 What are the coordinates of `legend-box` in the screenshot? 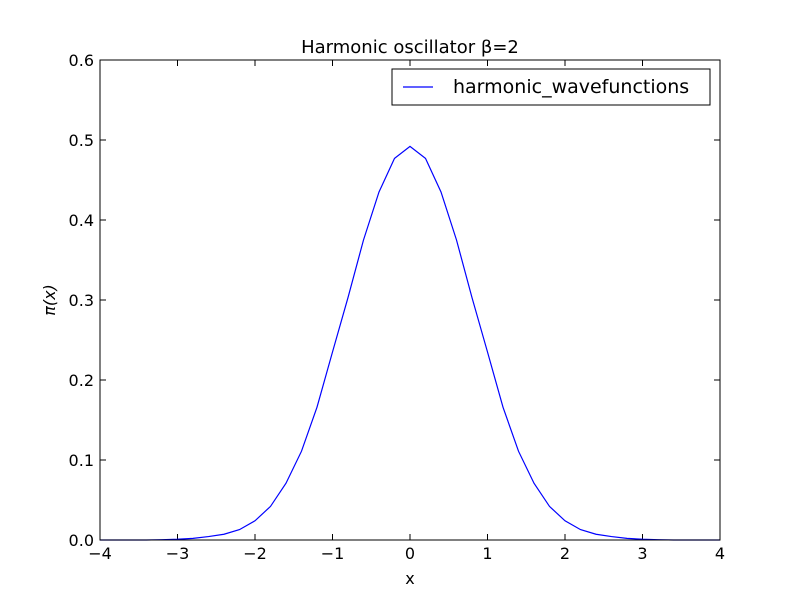 It's located at (551, 87).